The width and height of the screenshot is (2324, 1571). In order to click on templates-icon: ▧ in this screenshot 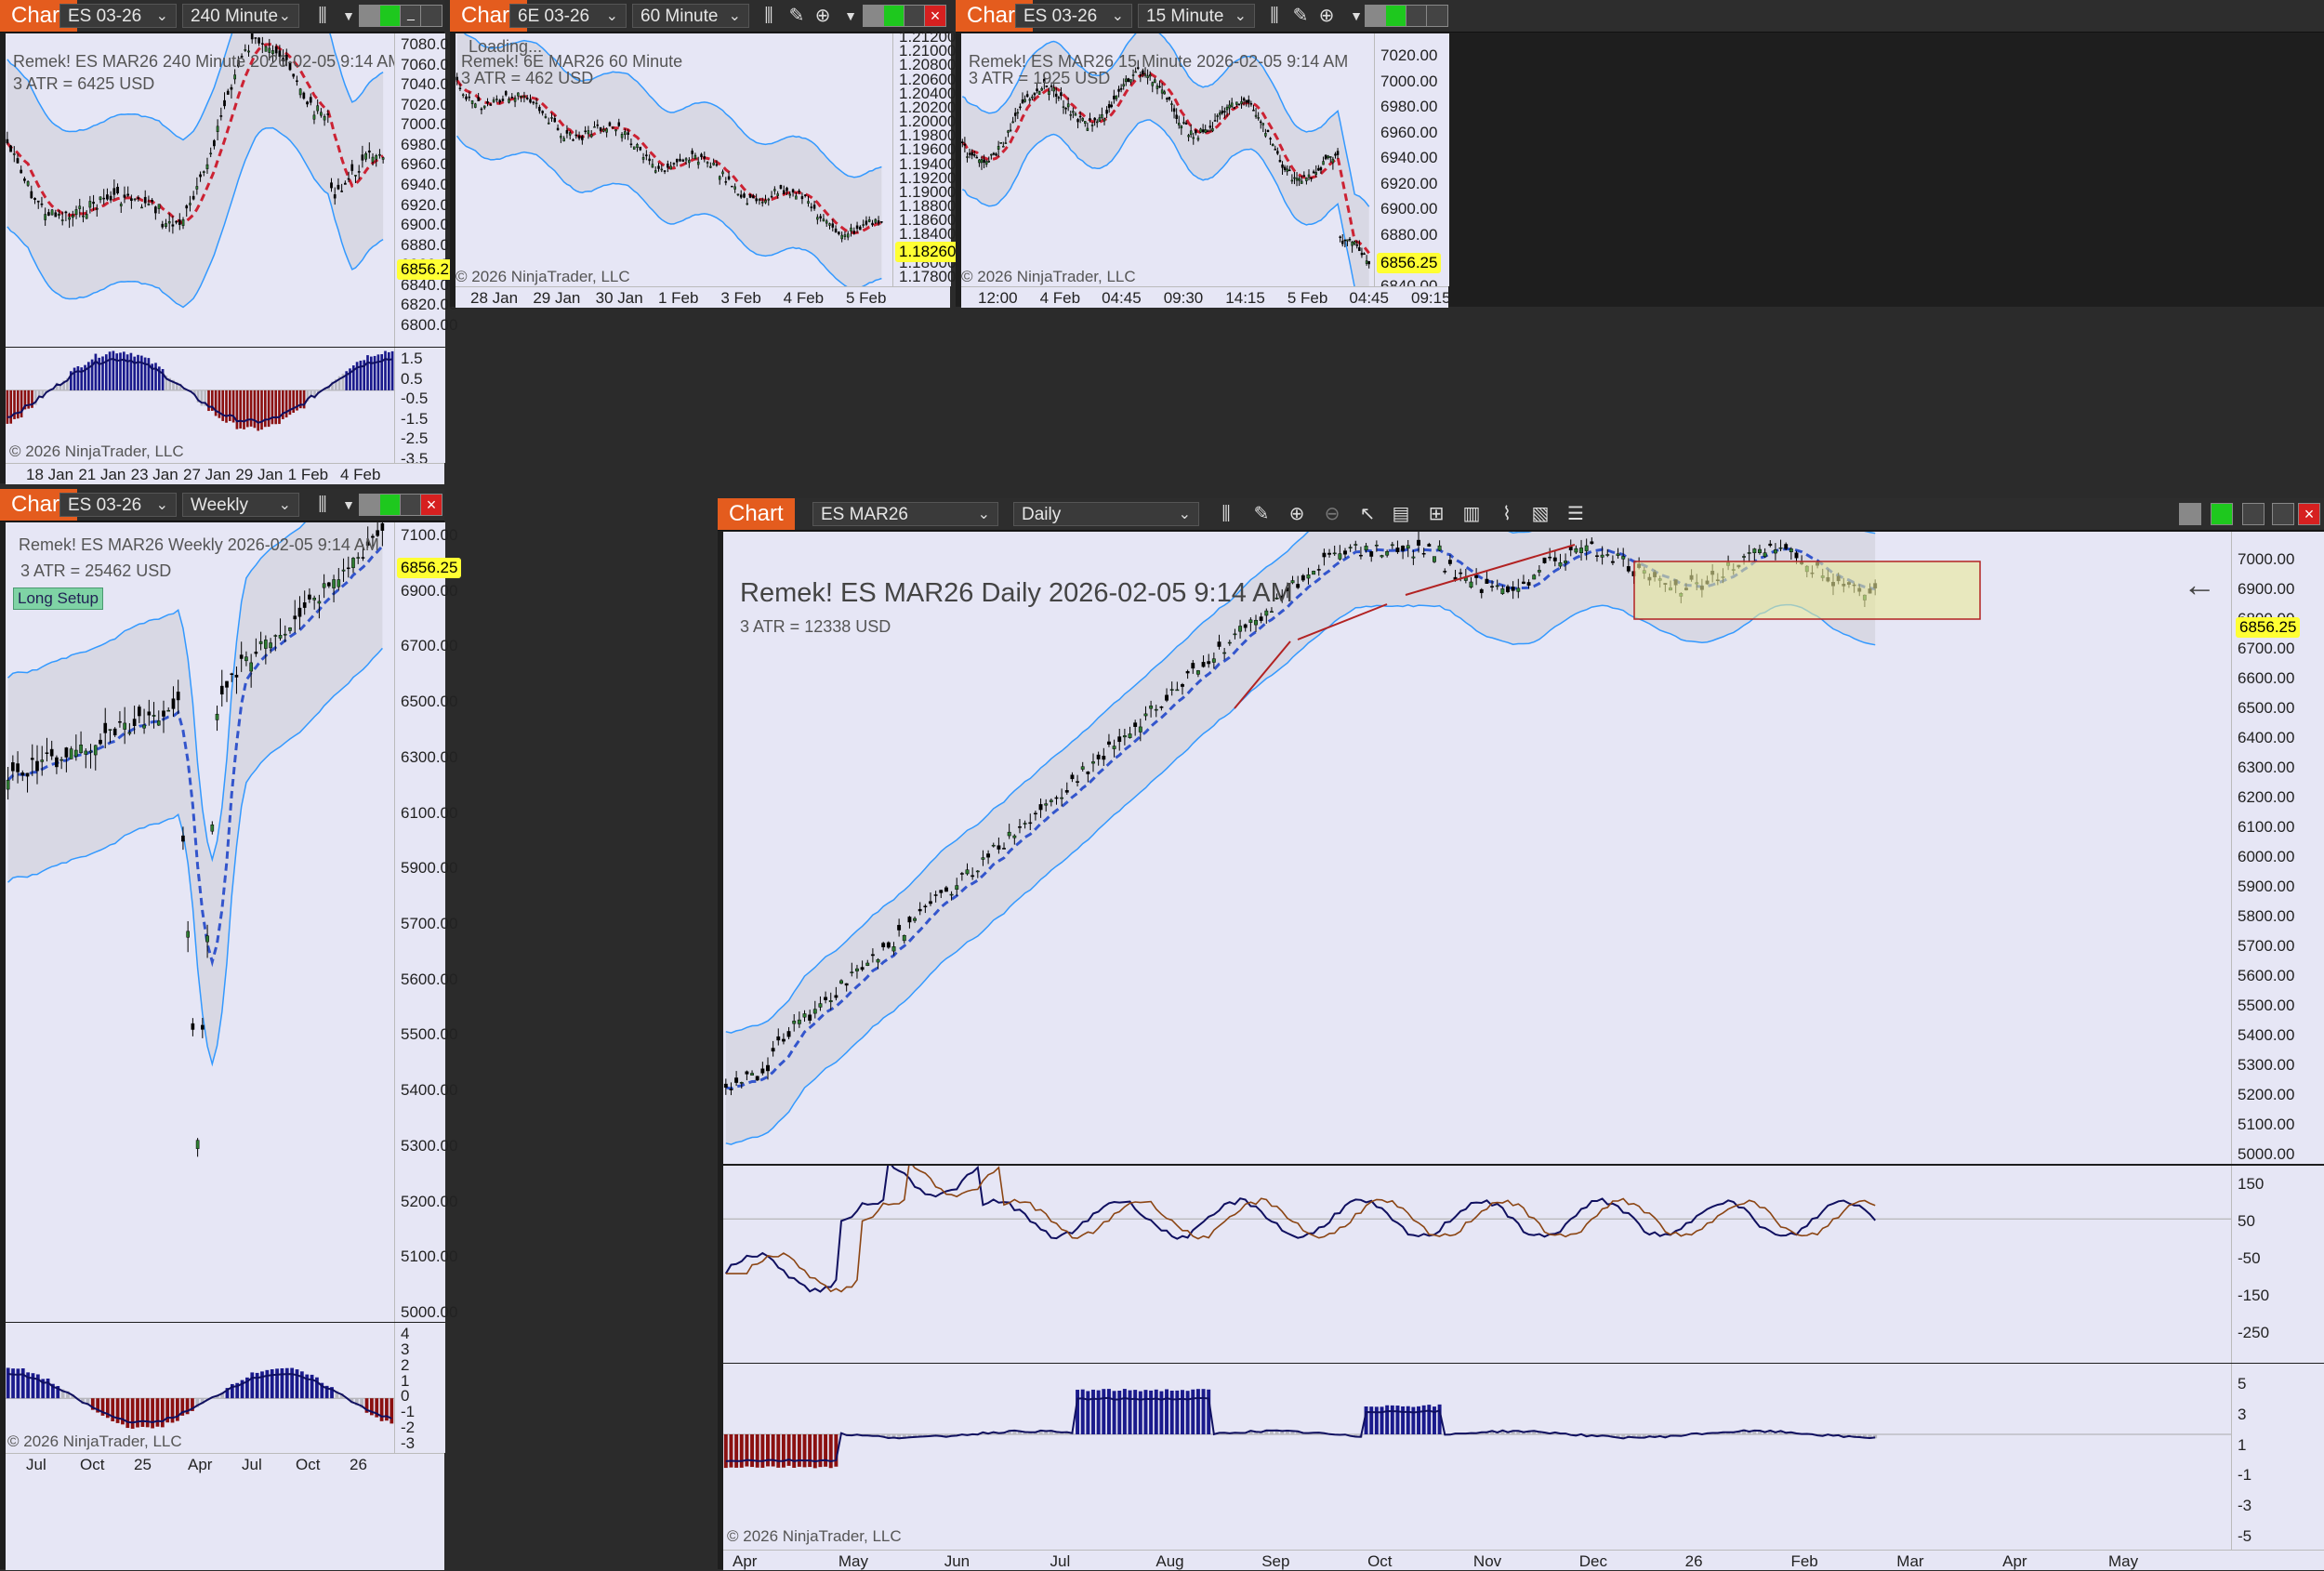, I will do `click(1540, 514)`.